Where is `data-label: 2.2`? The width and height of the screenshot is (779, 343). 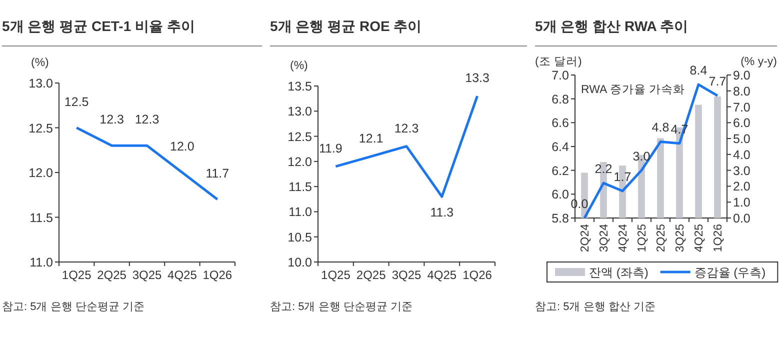
data-label: 2.2 is located at coordinates (603, 169).